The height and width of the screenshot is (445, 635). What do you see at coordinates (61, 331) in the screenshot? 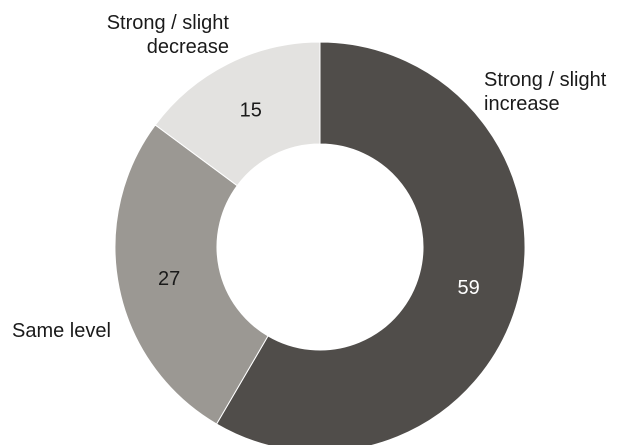
I see `category-label-same-level: Same level` at bounding box center [61, 331].